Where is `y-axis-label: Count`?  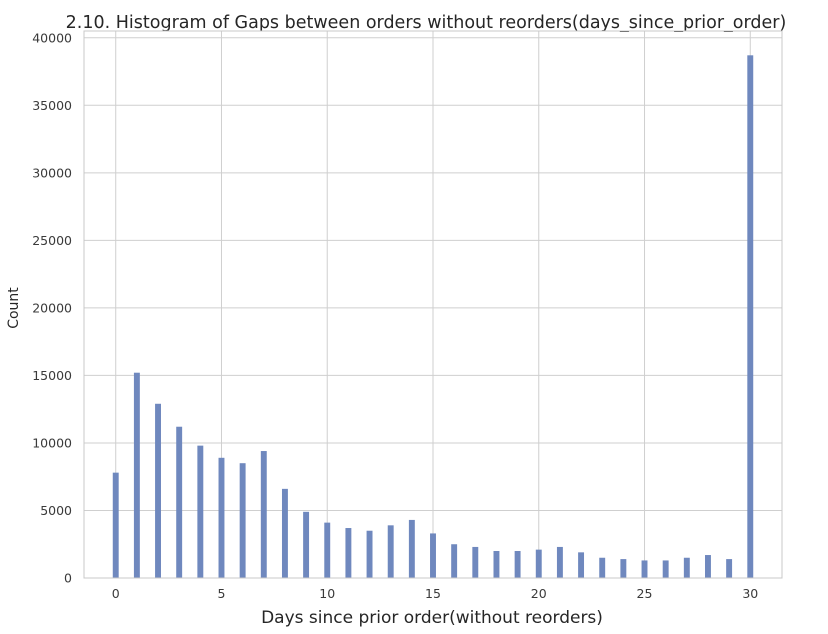 y-axis-label: Count is located at coordinates (14, 308).